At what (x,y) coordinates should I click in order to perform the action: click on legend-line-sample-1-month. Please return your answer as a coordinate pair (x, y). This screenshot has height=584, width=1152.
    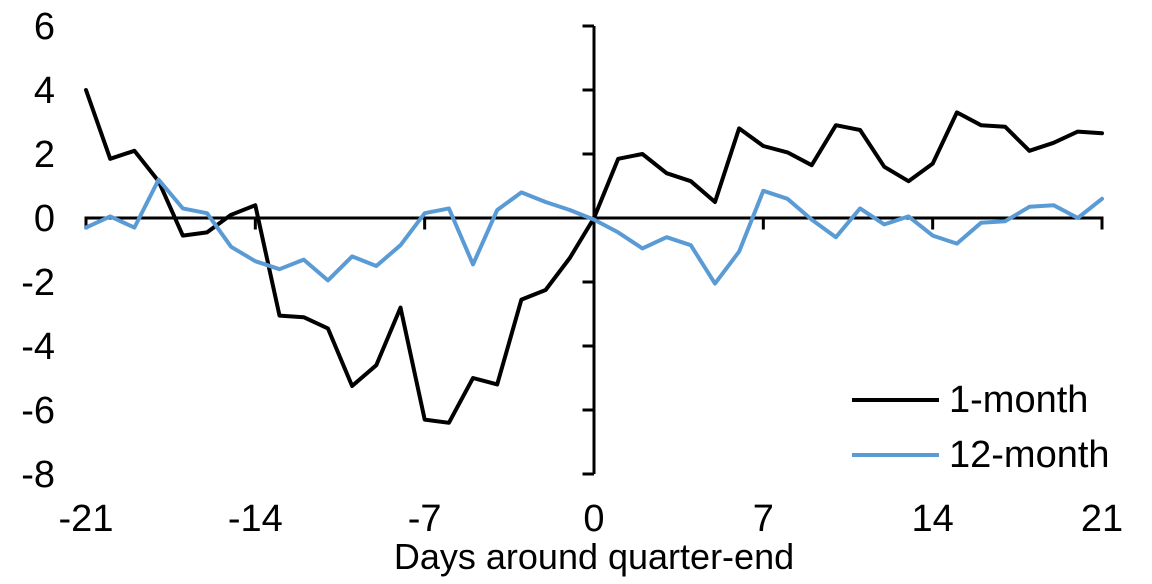
    Looking at the image, I should click on (895, 400).